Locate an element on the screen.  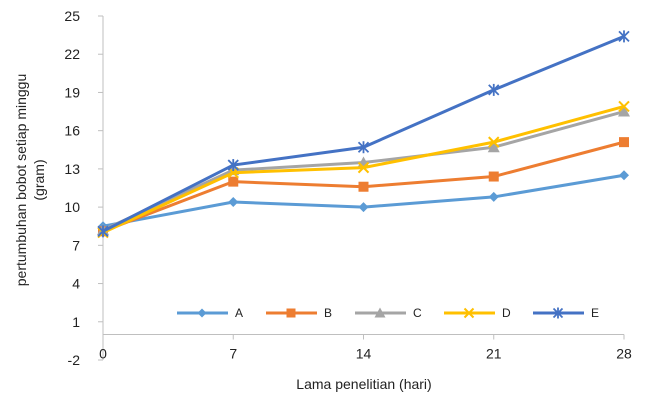
legend-item-E: E is located at coordinates (566, 313).